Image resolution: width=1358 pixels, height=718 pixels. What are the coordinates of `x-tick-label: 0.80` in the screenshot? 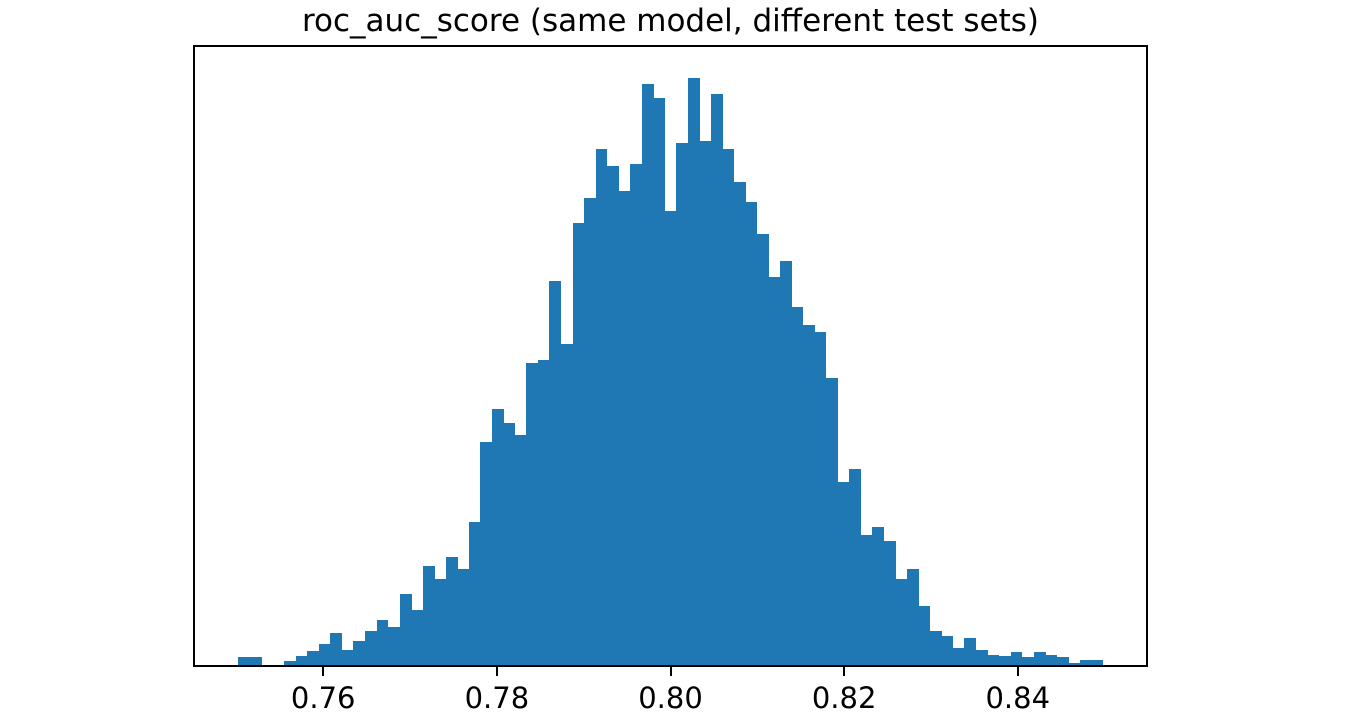 It's located at (670, 698).